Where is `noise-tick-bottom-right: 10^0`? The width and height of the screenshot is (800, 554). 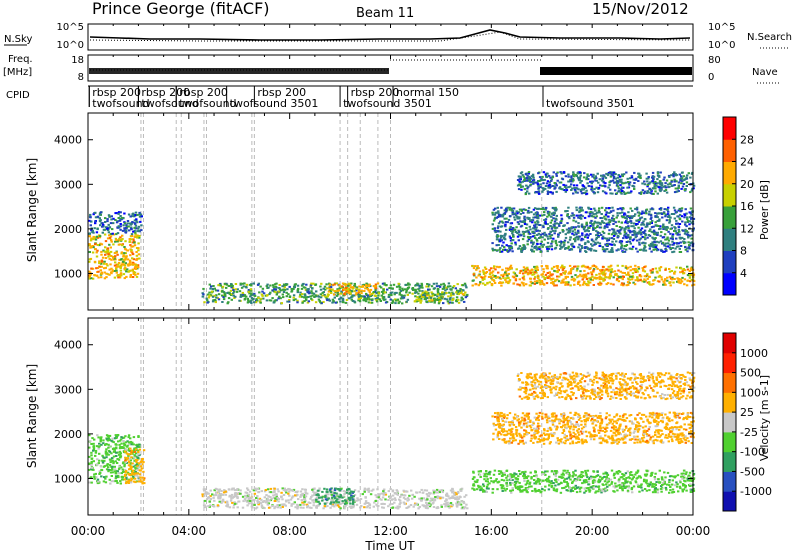
noise-tick-bottom-right: 10^0 is located at coordinates (721, 45).